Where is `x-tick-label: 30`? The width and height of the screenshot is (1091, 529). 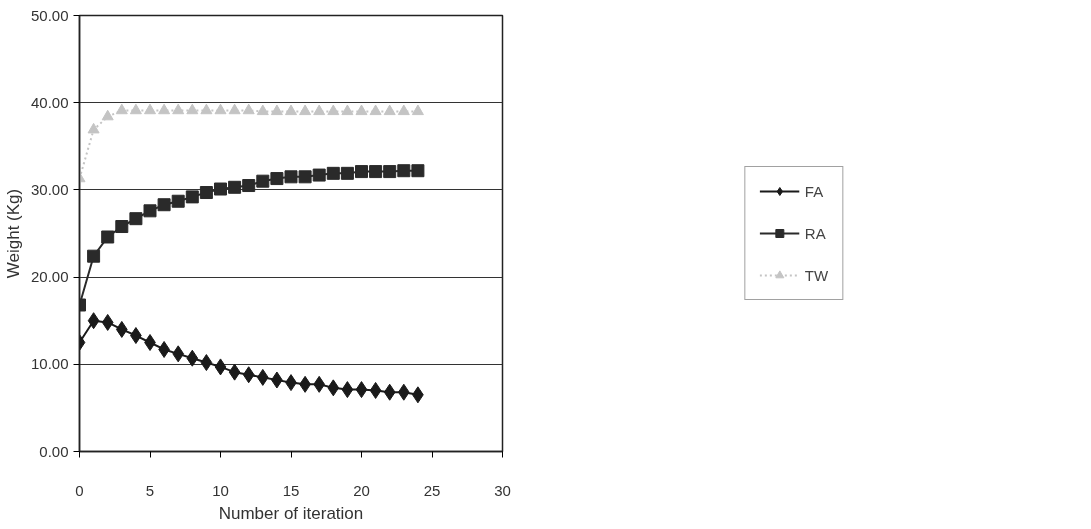
x-tick-label: 30 is located at coordinates (502, 490).